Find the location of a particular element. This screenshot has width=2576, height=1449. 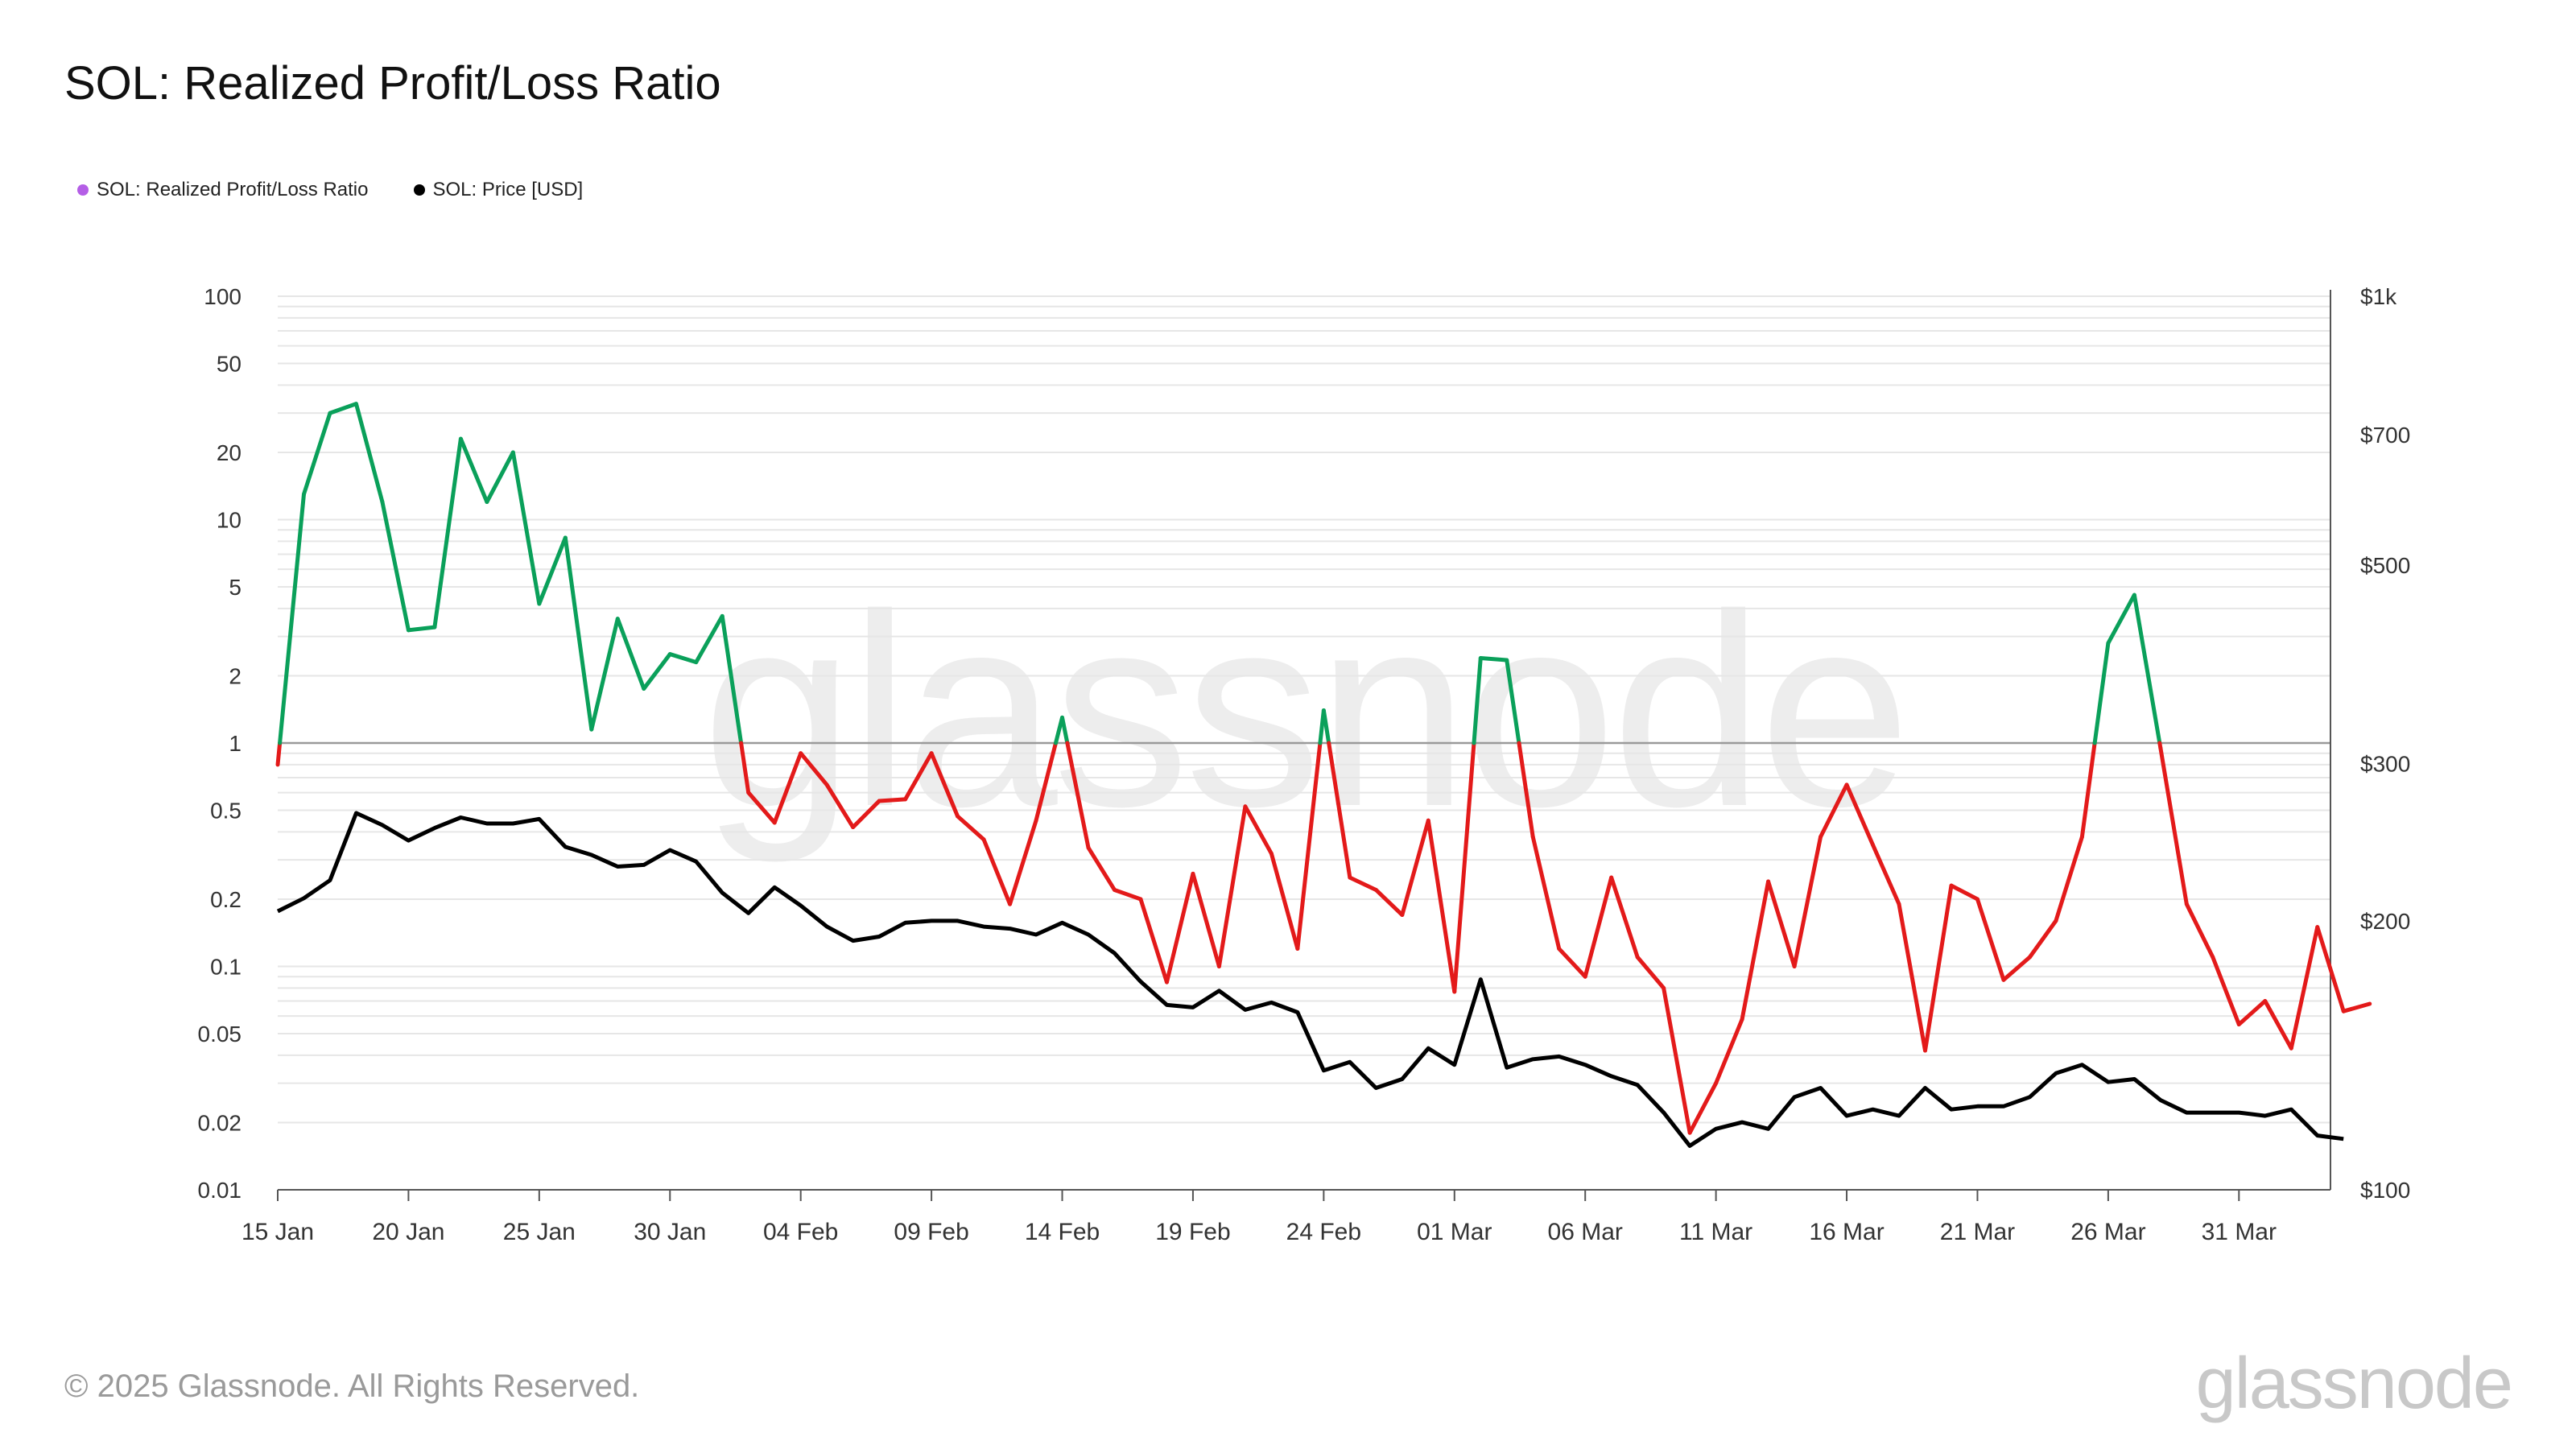

x-tick-label: 21 Mar is located at coordinates (1977, 1232).